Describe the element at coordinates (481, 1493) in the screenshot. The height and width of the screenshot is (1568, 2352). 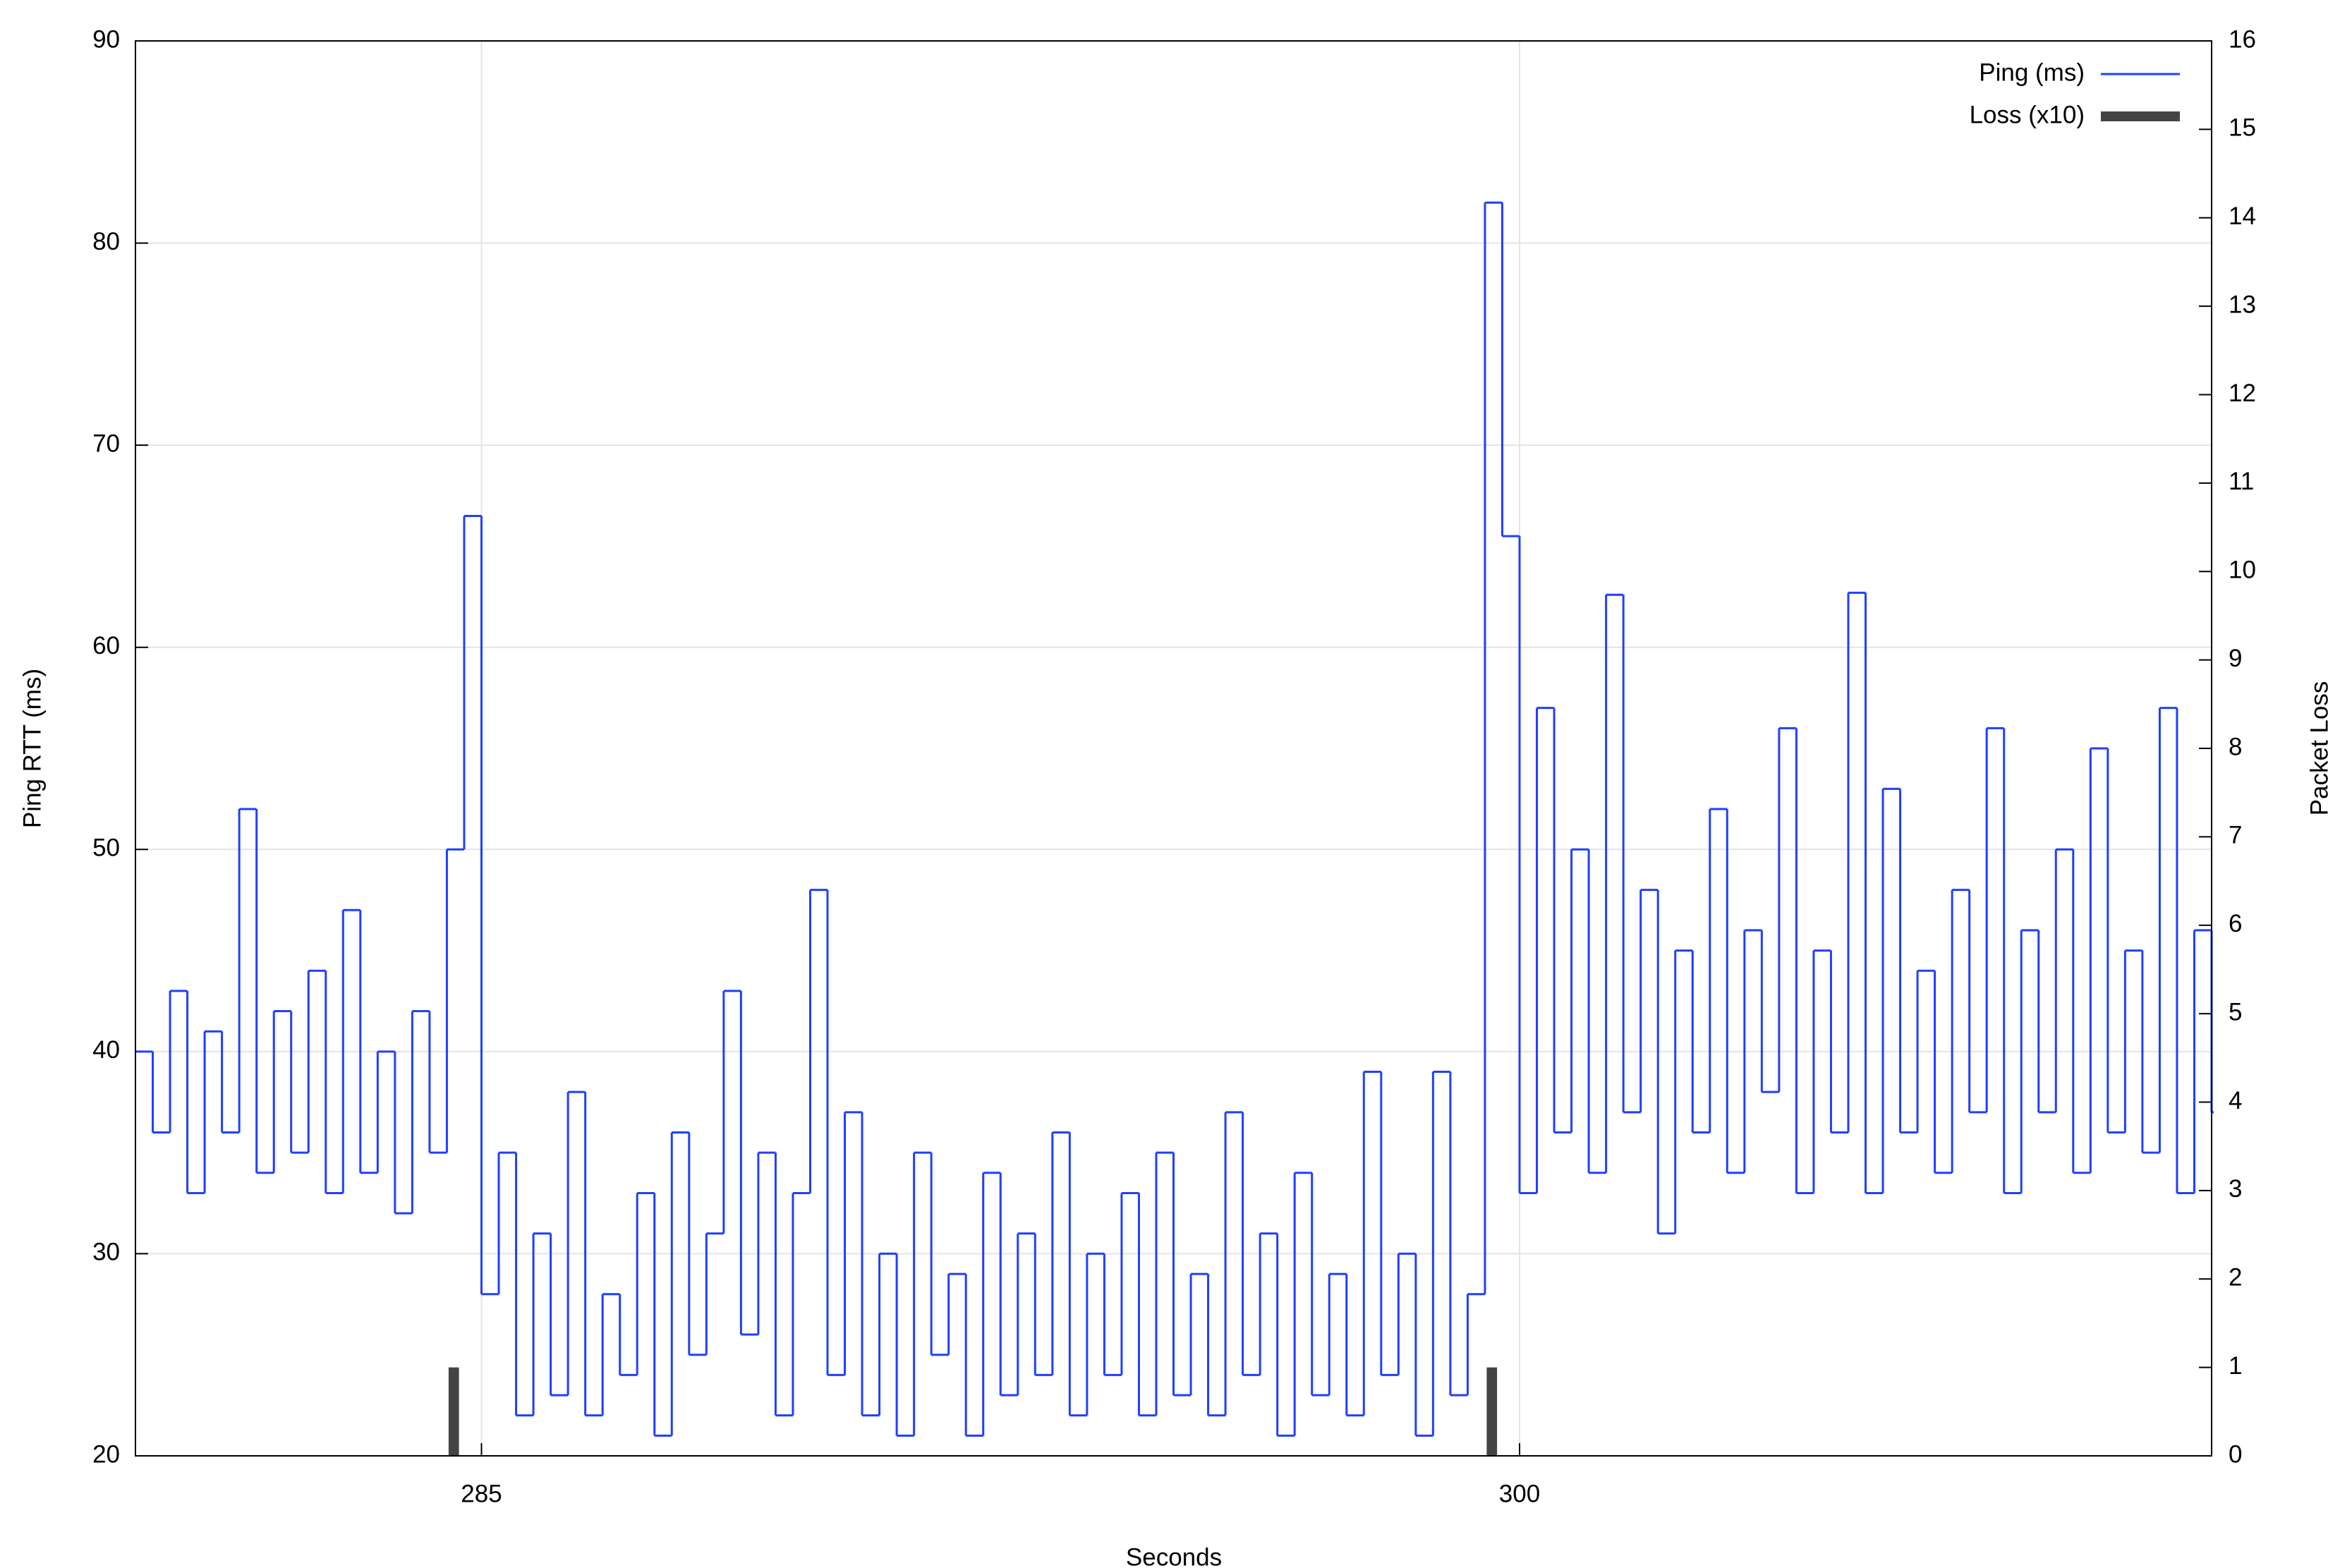
I see `x-tick-label: 285` at that location.